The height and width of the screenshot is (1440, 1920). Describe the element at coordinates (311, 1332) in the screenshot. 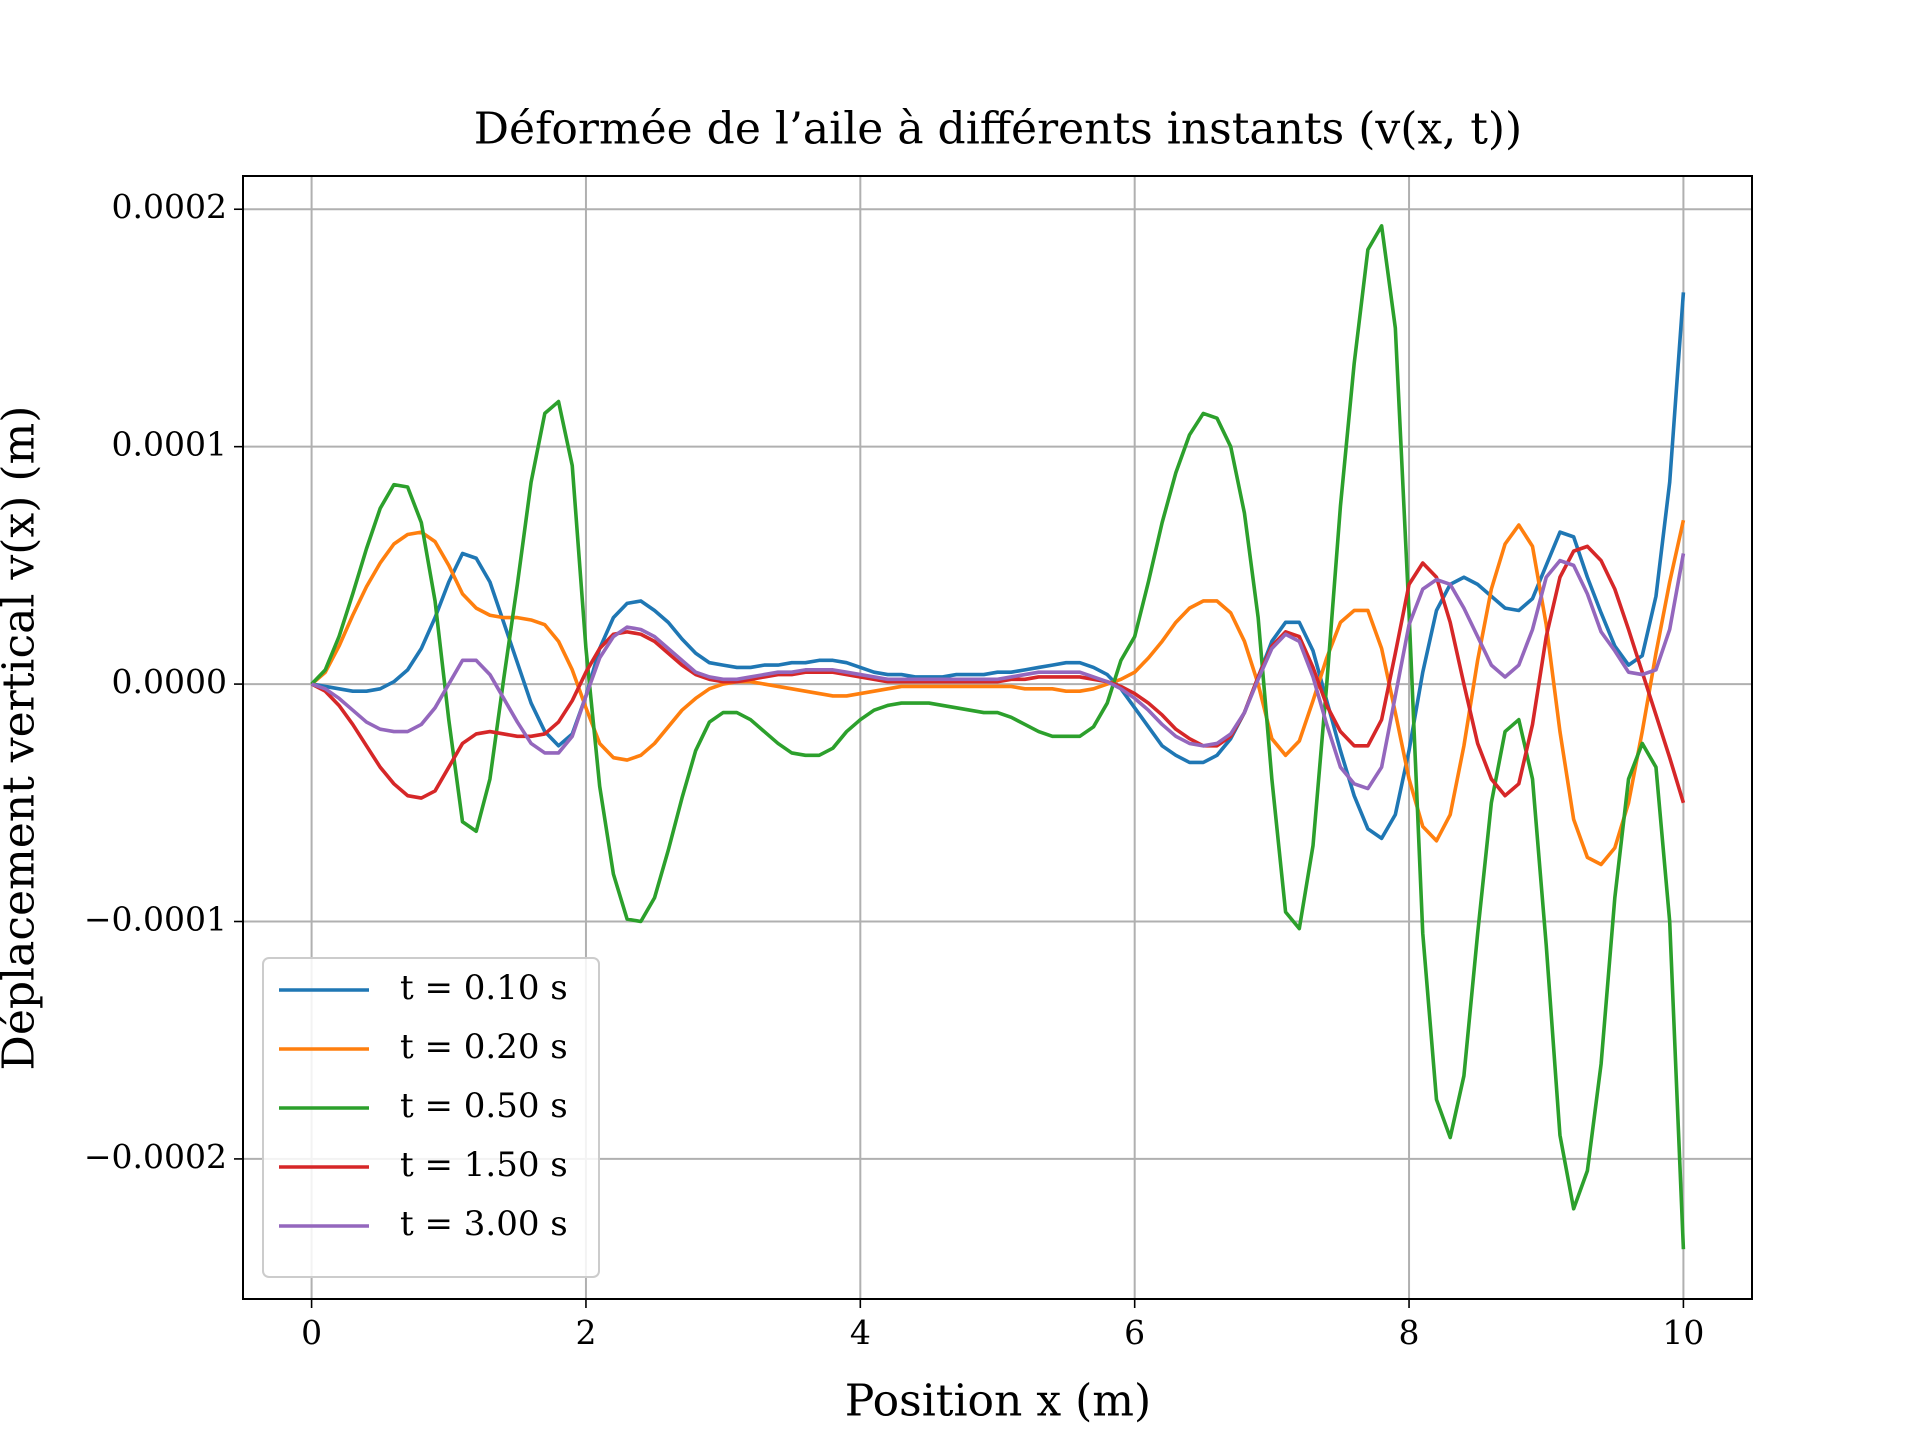

I see `x-tick-label: 0` at that location.